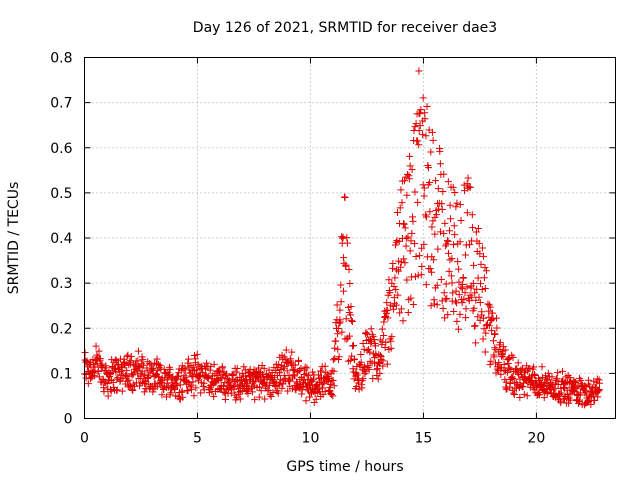  I want to click on x-tick-label: 5, so click(197, 439).